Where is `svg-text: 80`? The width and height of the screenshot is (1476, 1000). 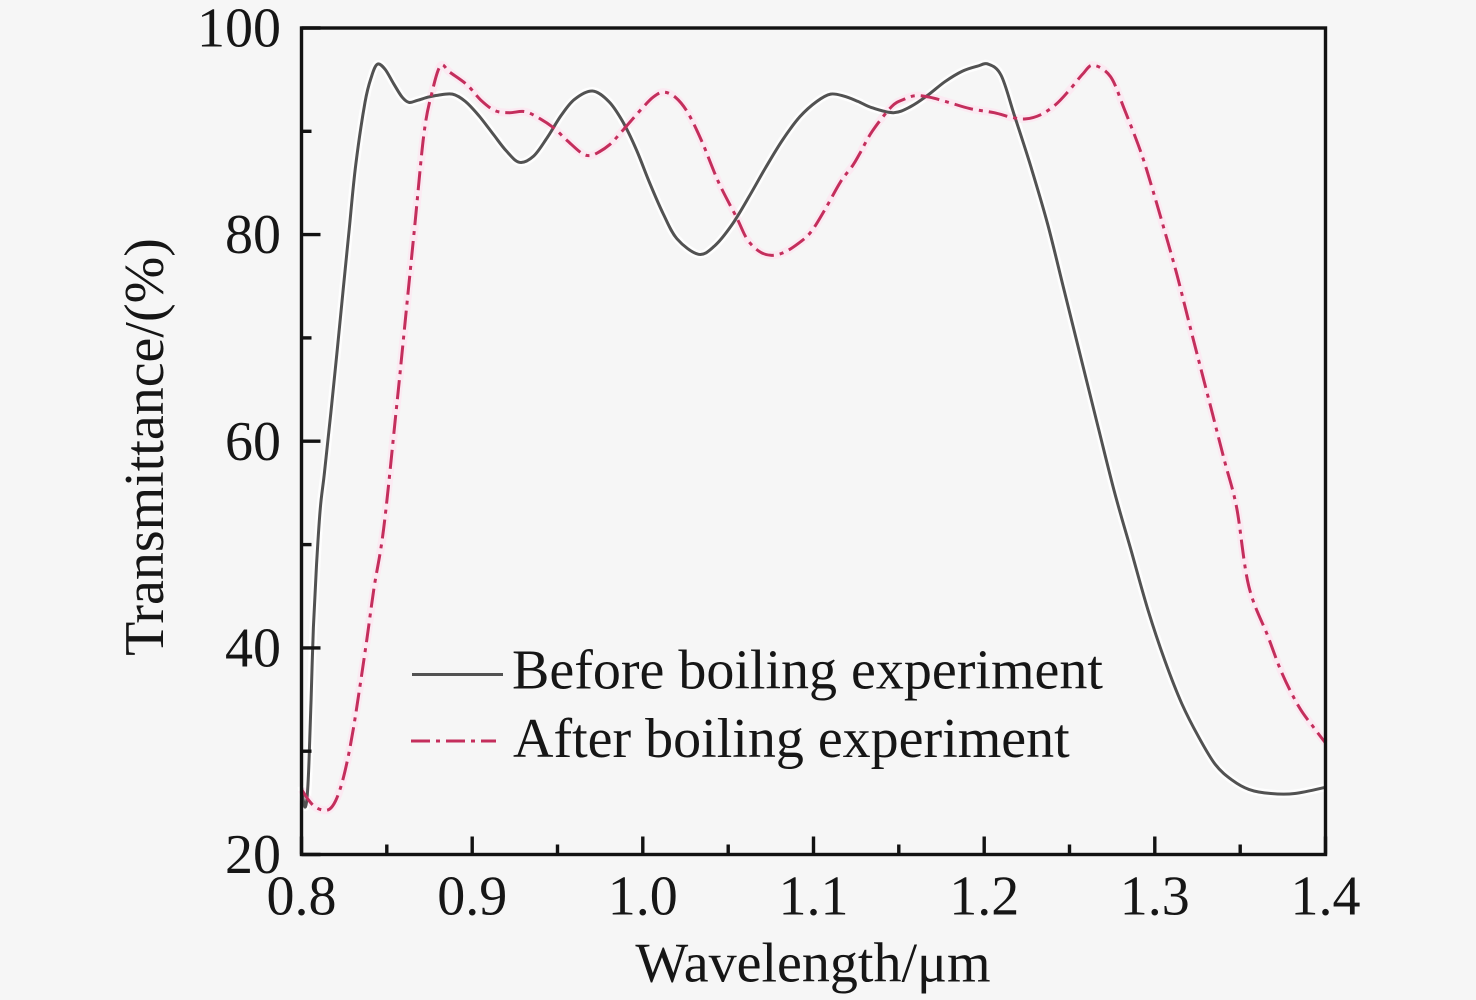 svg-text: 80 is located at coordinates (253, 235).